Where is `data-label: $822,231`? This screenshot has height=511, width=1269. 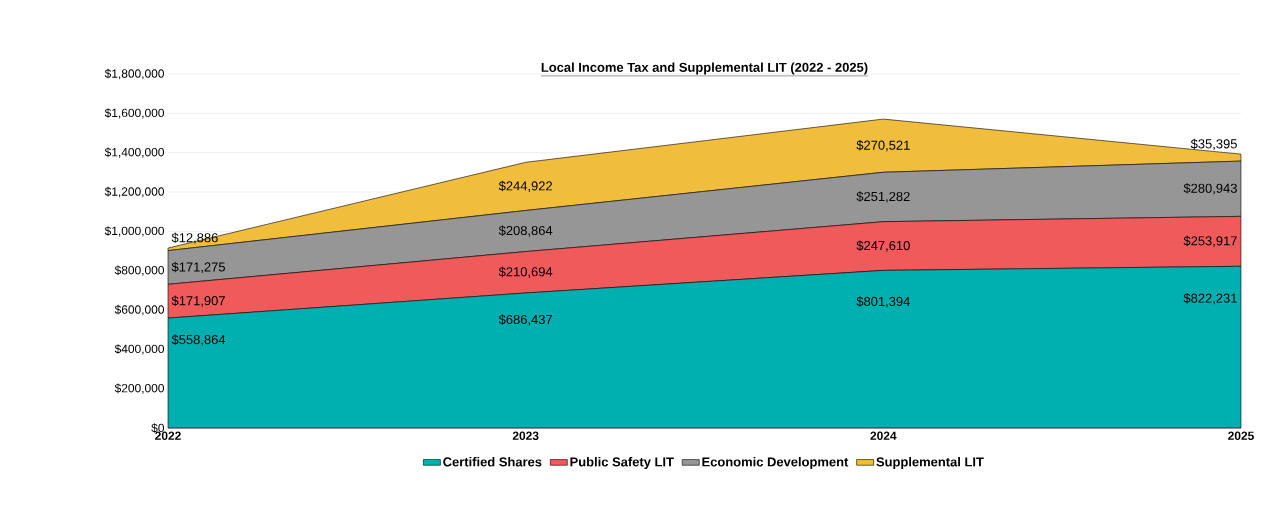
data-label: $822,231 is located at coordinates (1210, 299).